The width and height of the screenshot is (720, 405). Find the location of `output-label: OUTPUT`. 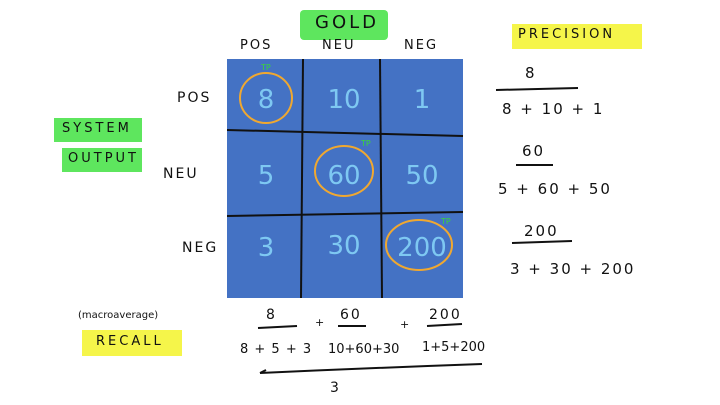

output-label: OUTPUT is located at coordinates (103, 158).